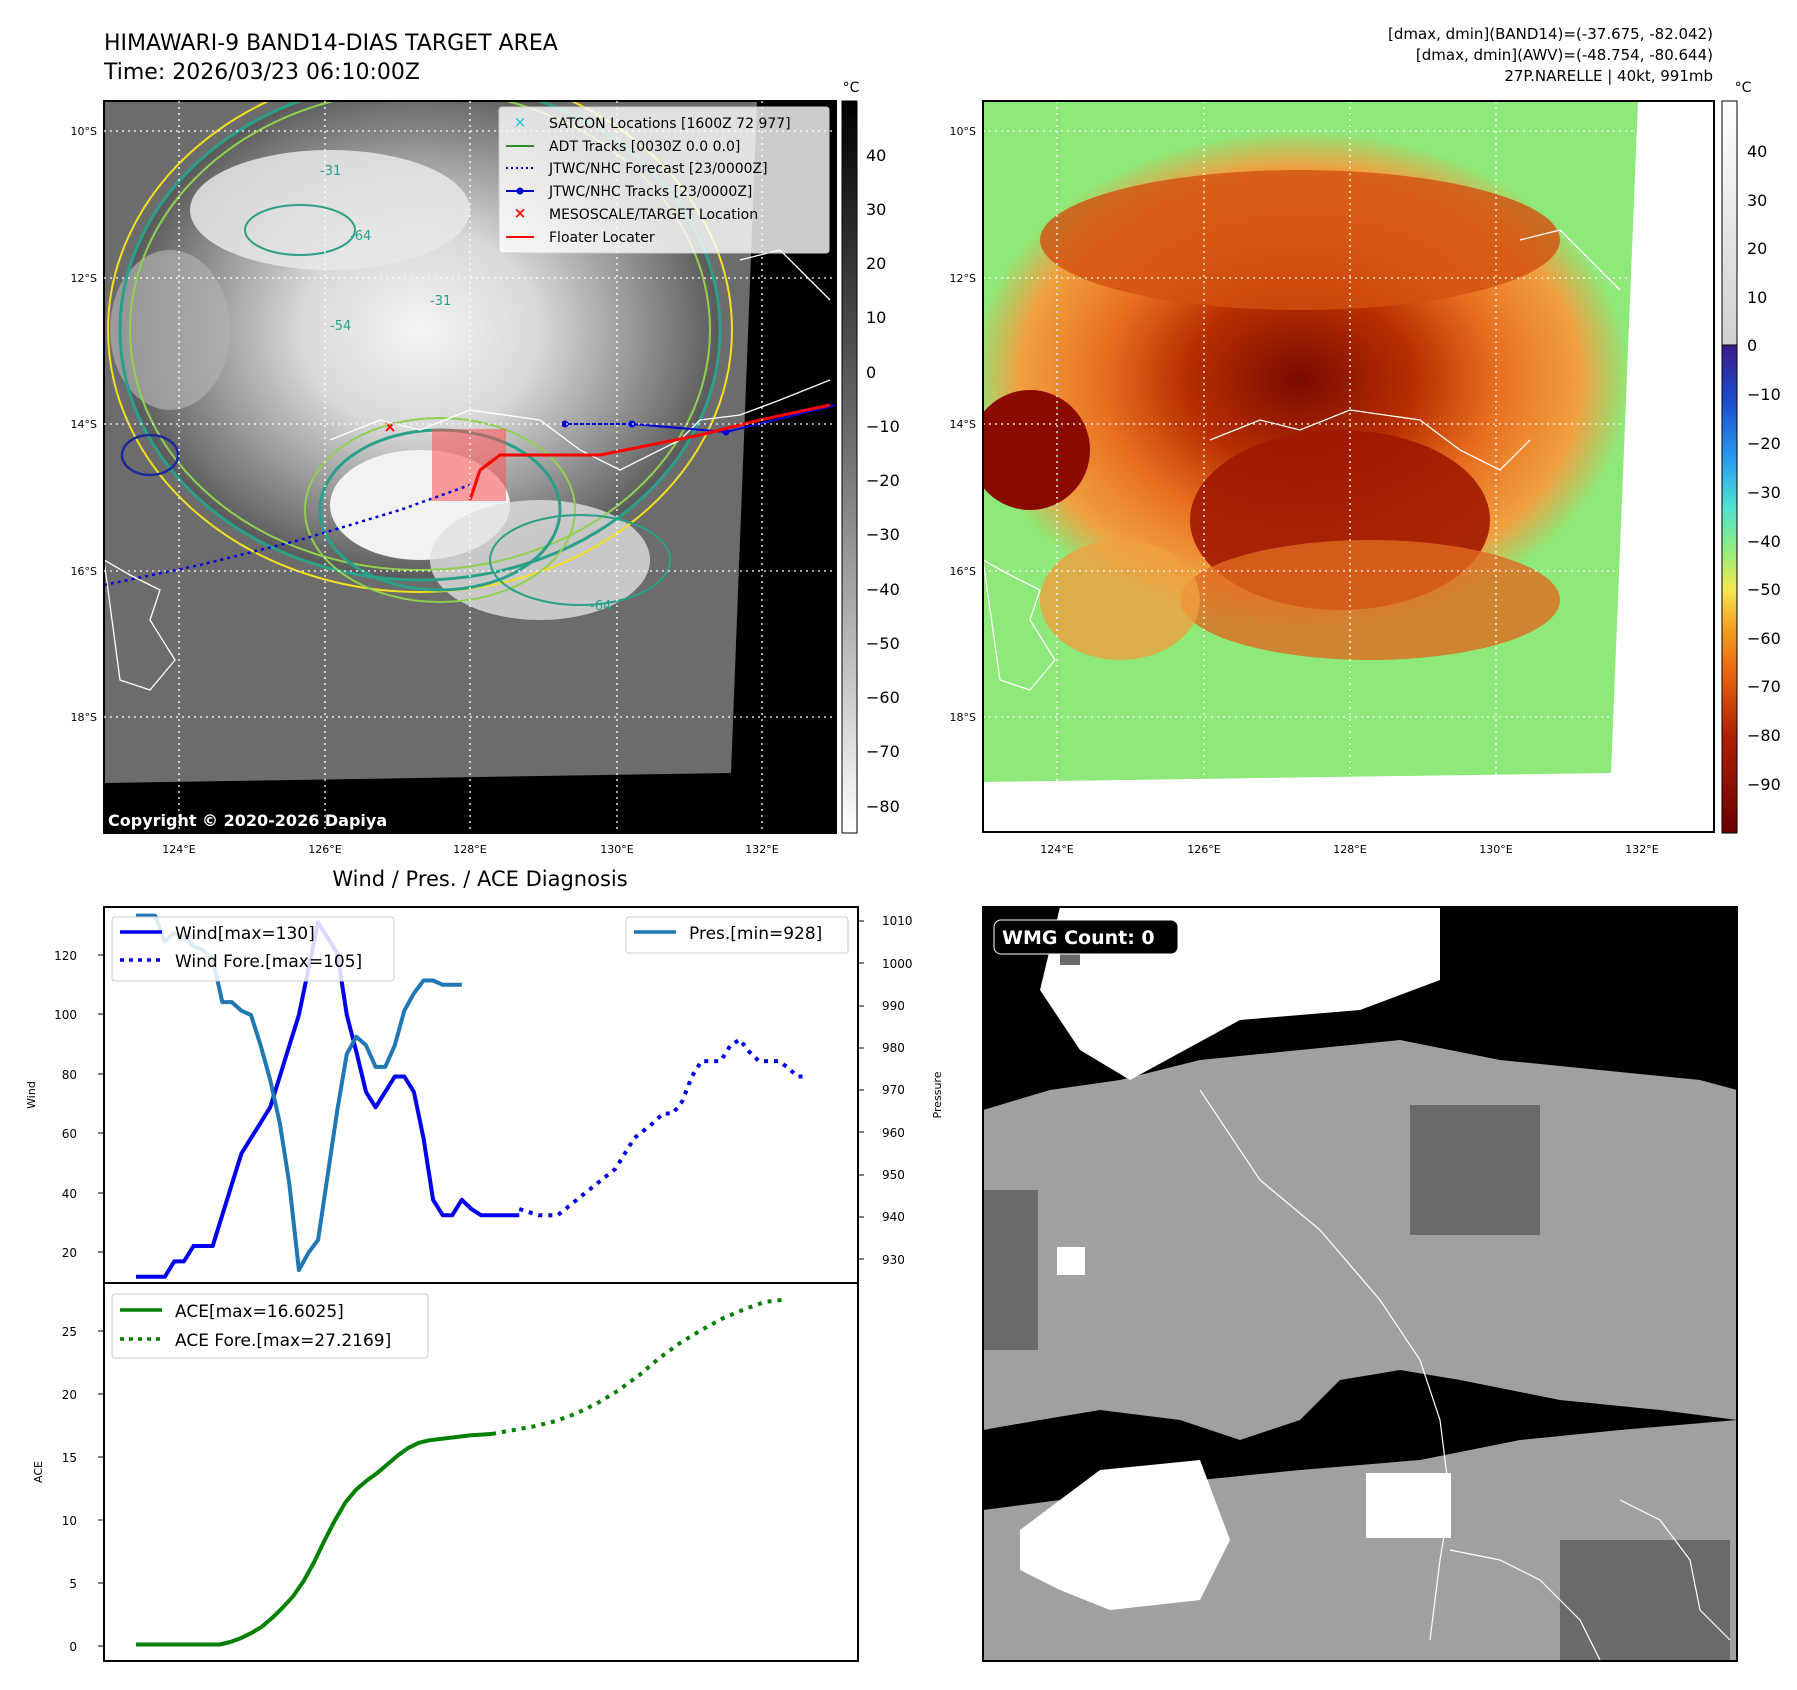 The width and height of the screenshot is (1797, 1690). Describe the element at coordinates (1743, 88) in the screenshot. I see `awv-colorbar-unit: °C` at that location.